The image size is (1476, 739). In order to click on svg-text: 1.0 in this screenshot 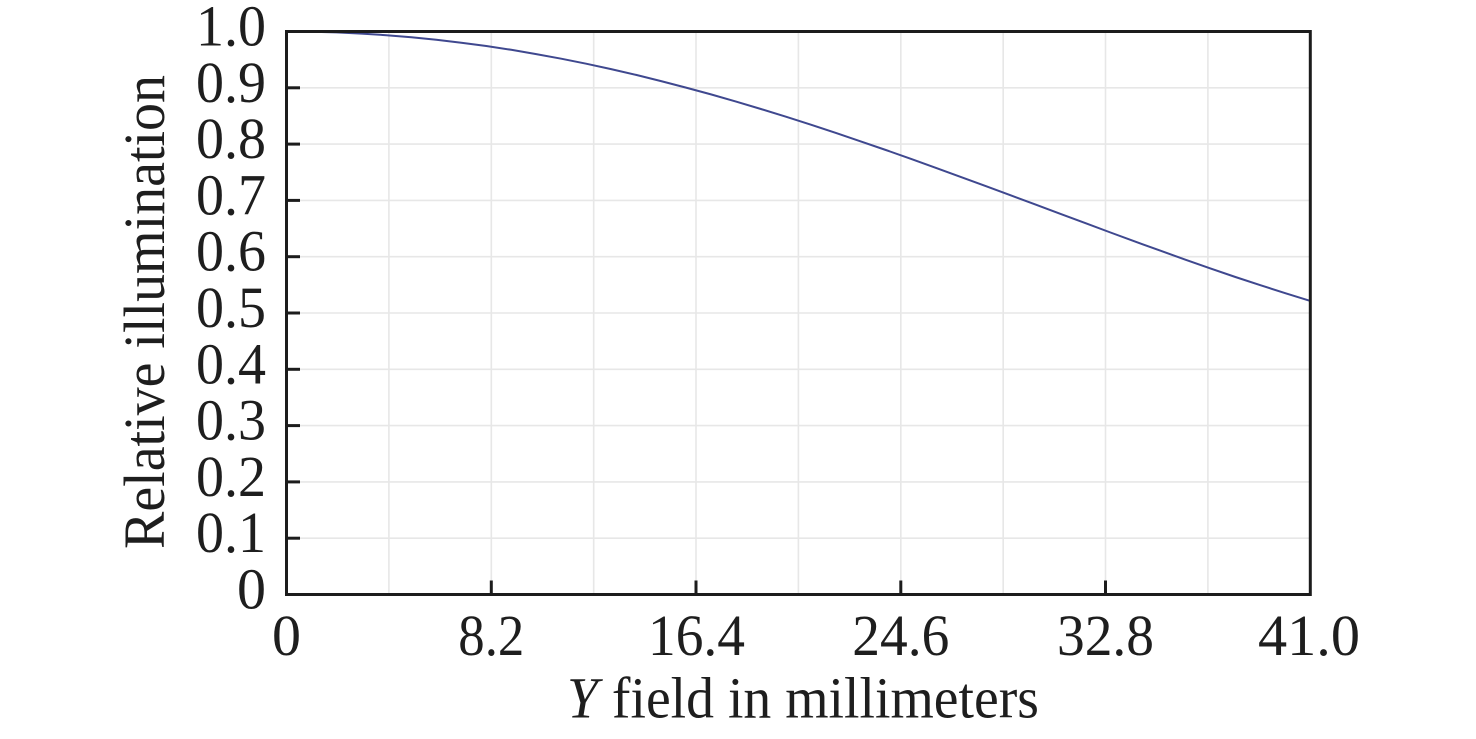, I will do `click(231, 29)`.